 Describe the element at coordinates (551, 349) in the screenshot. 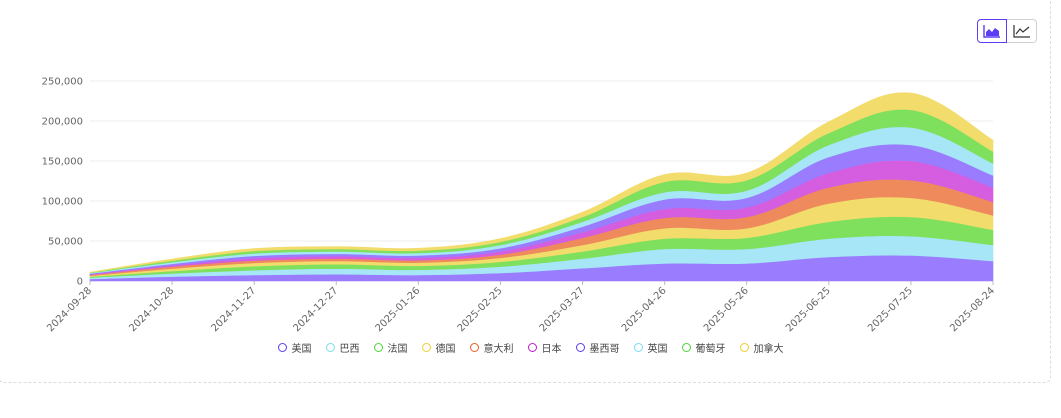

I see `legend-label: 日本` at that location.